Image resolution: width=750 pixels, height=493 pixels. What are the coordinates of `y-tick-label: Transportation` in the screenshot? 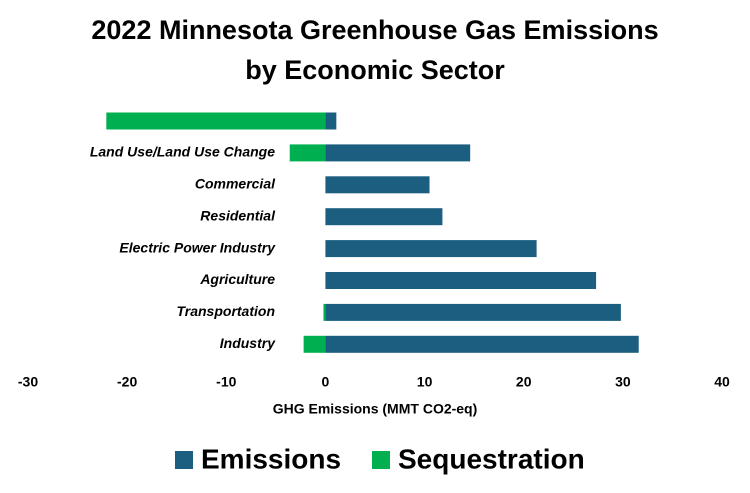 It's located at (225, 311).